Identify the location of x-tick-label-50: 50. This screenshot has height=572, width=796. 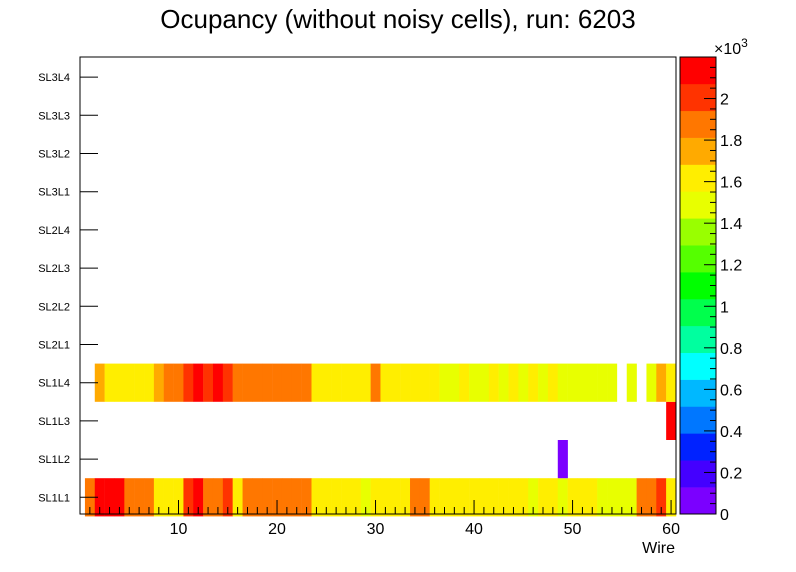
(573, 529).